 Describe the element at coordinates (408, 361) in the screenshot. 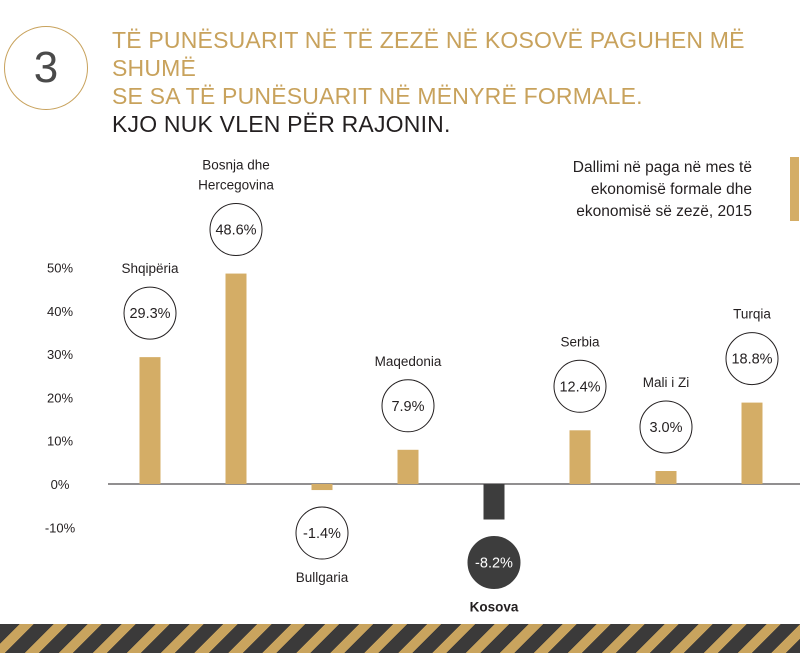

I see `category-label: Maqedonia` at that location.